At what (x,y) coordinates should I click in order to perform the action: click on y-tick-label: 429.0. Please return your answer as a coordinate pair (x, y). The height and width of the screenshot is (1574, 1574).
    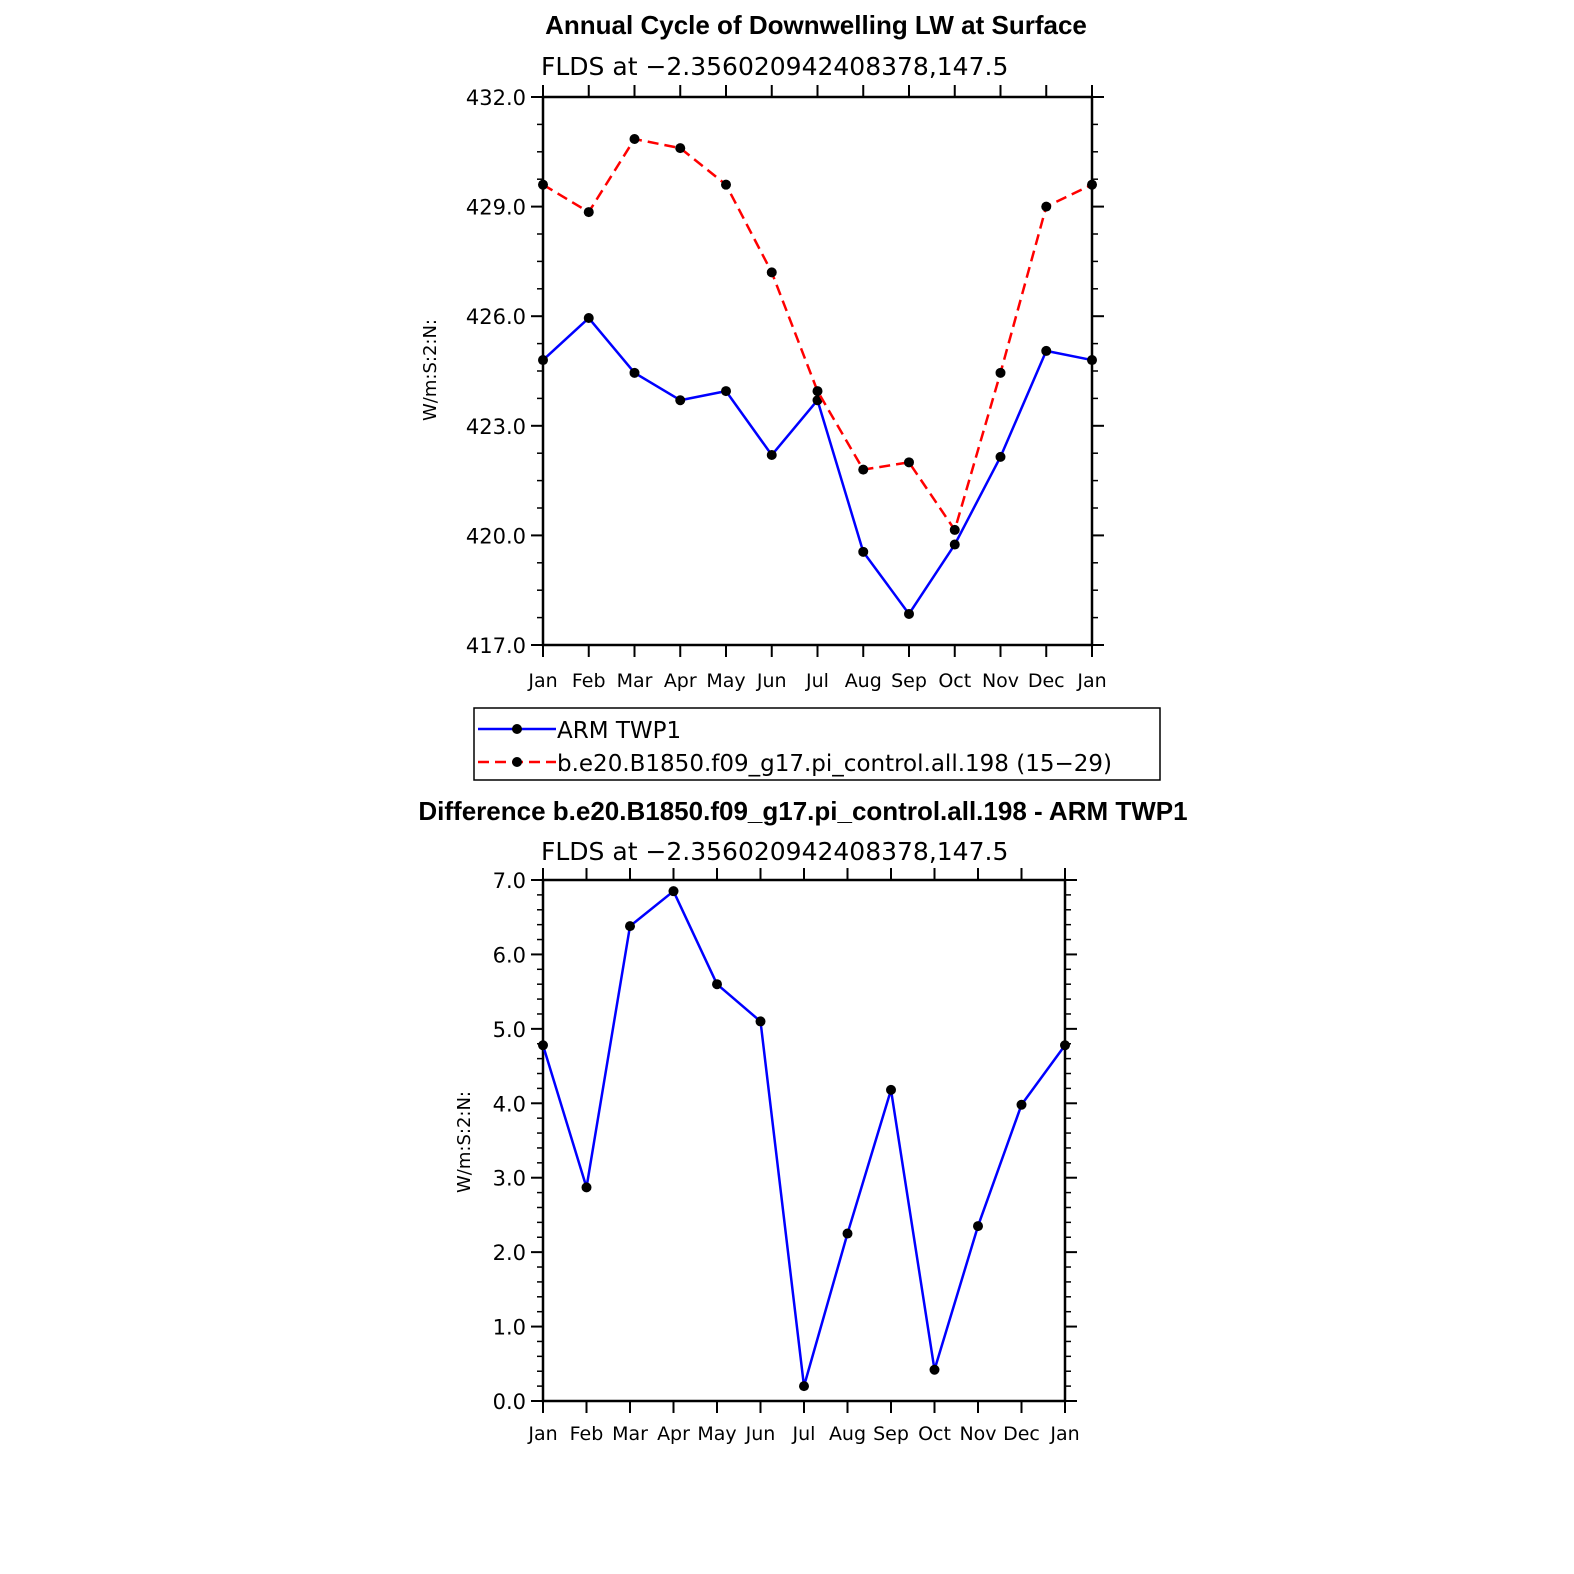
    Looking at the image, I should click on (496, 208).